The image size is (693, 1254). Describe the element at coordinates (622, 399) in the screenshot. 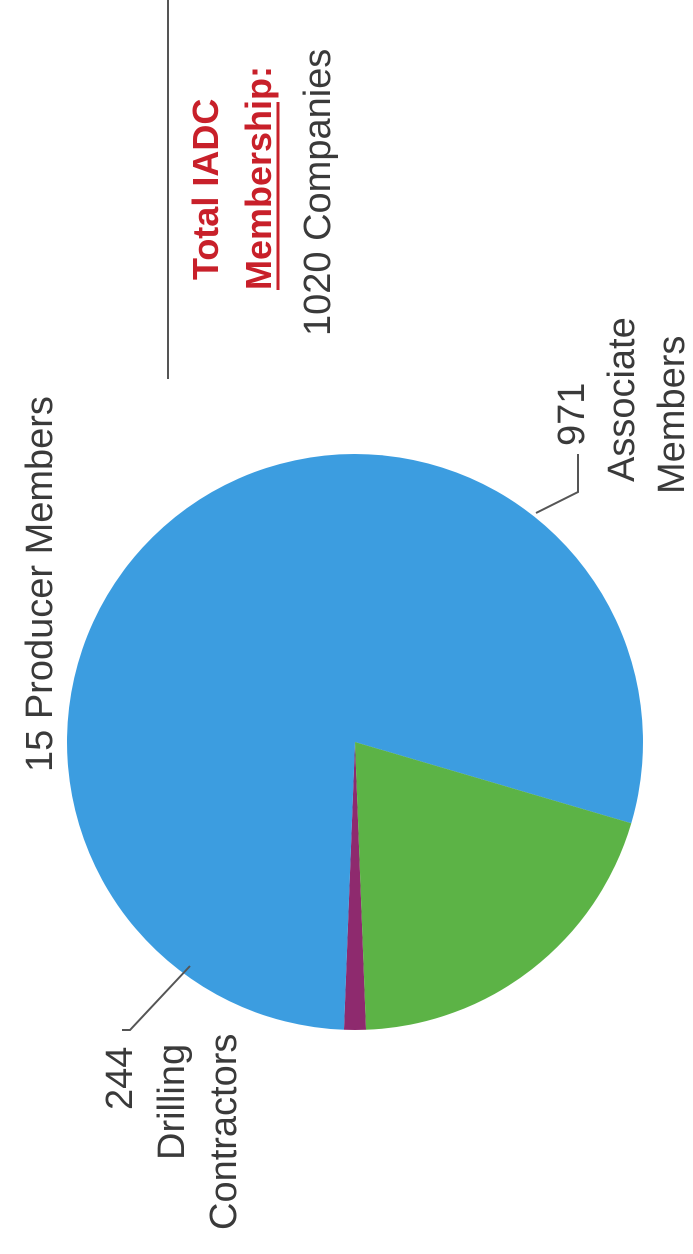

I see `label-associate-line2: Associate` at that location.